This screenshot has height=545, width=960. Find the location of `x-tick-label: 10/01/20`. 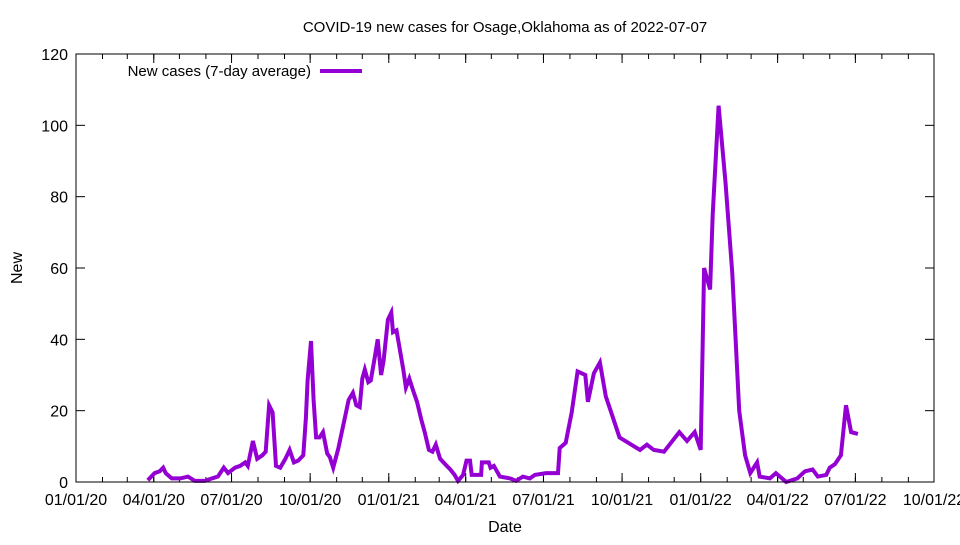

x-tick-label: 10/01/20 is located at coordinates (310, 500).